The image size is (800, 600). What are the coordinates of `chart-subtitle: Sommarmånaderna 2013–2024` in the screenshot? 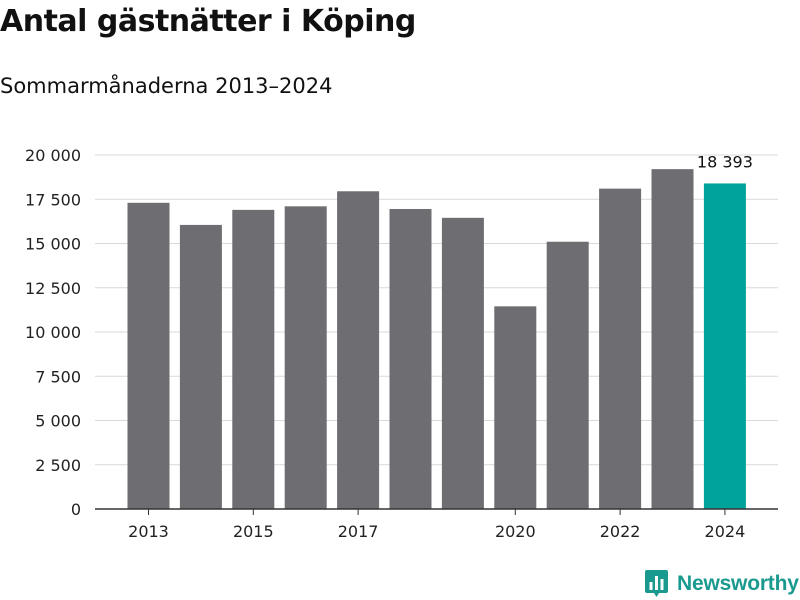 It's located at (166, 86).